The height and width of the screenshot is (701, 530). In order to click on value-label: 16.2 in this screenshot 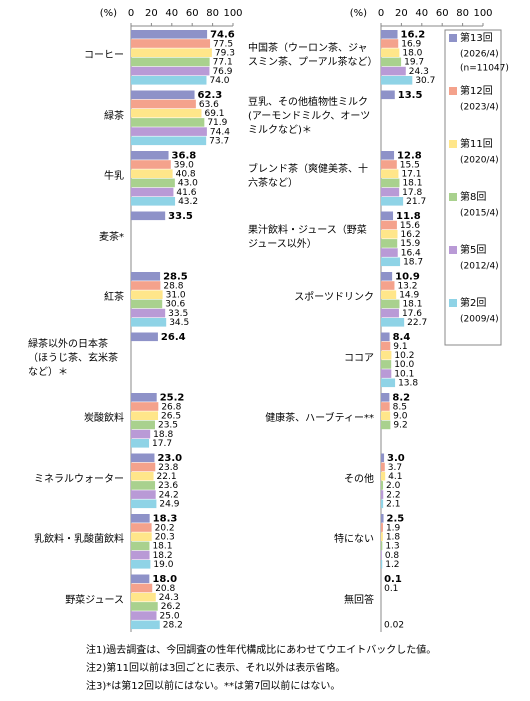, I will do `click(411, 235)`.